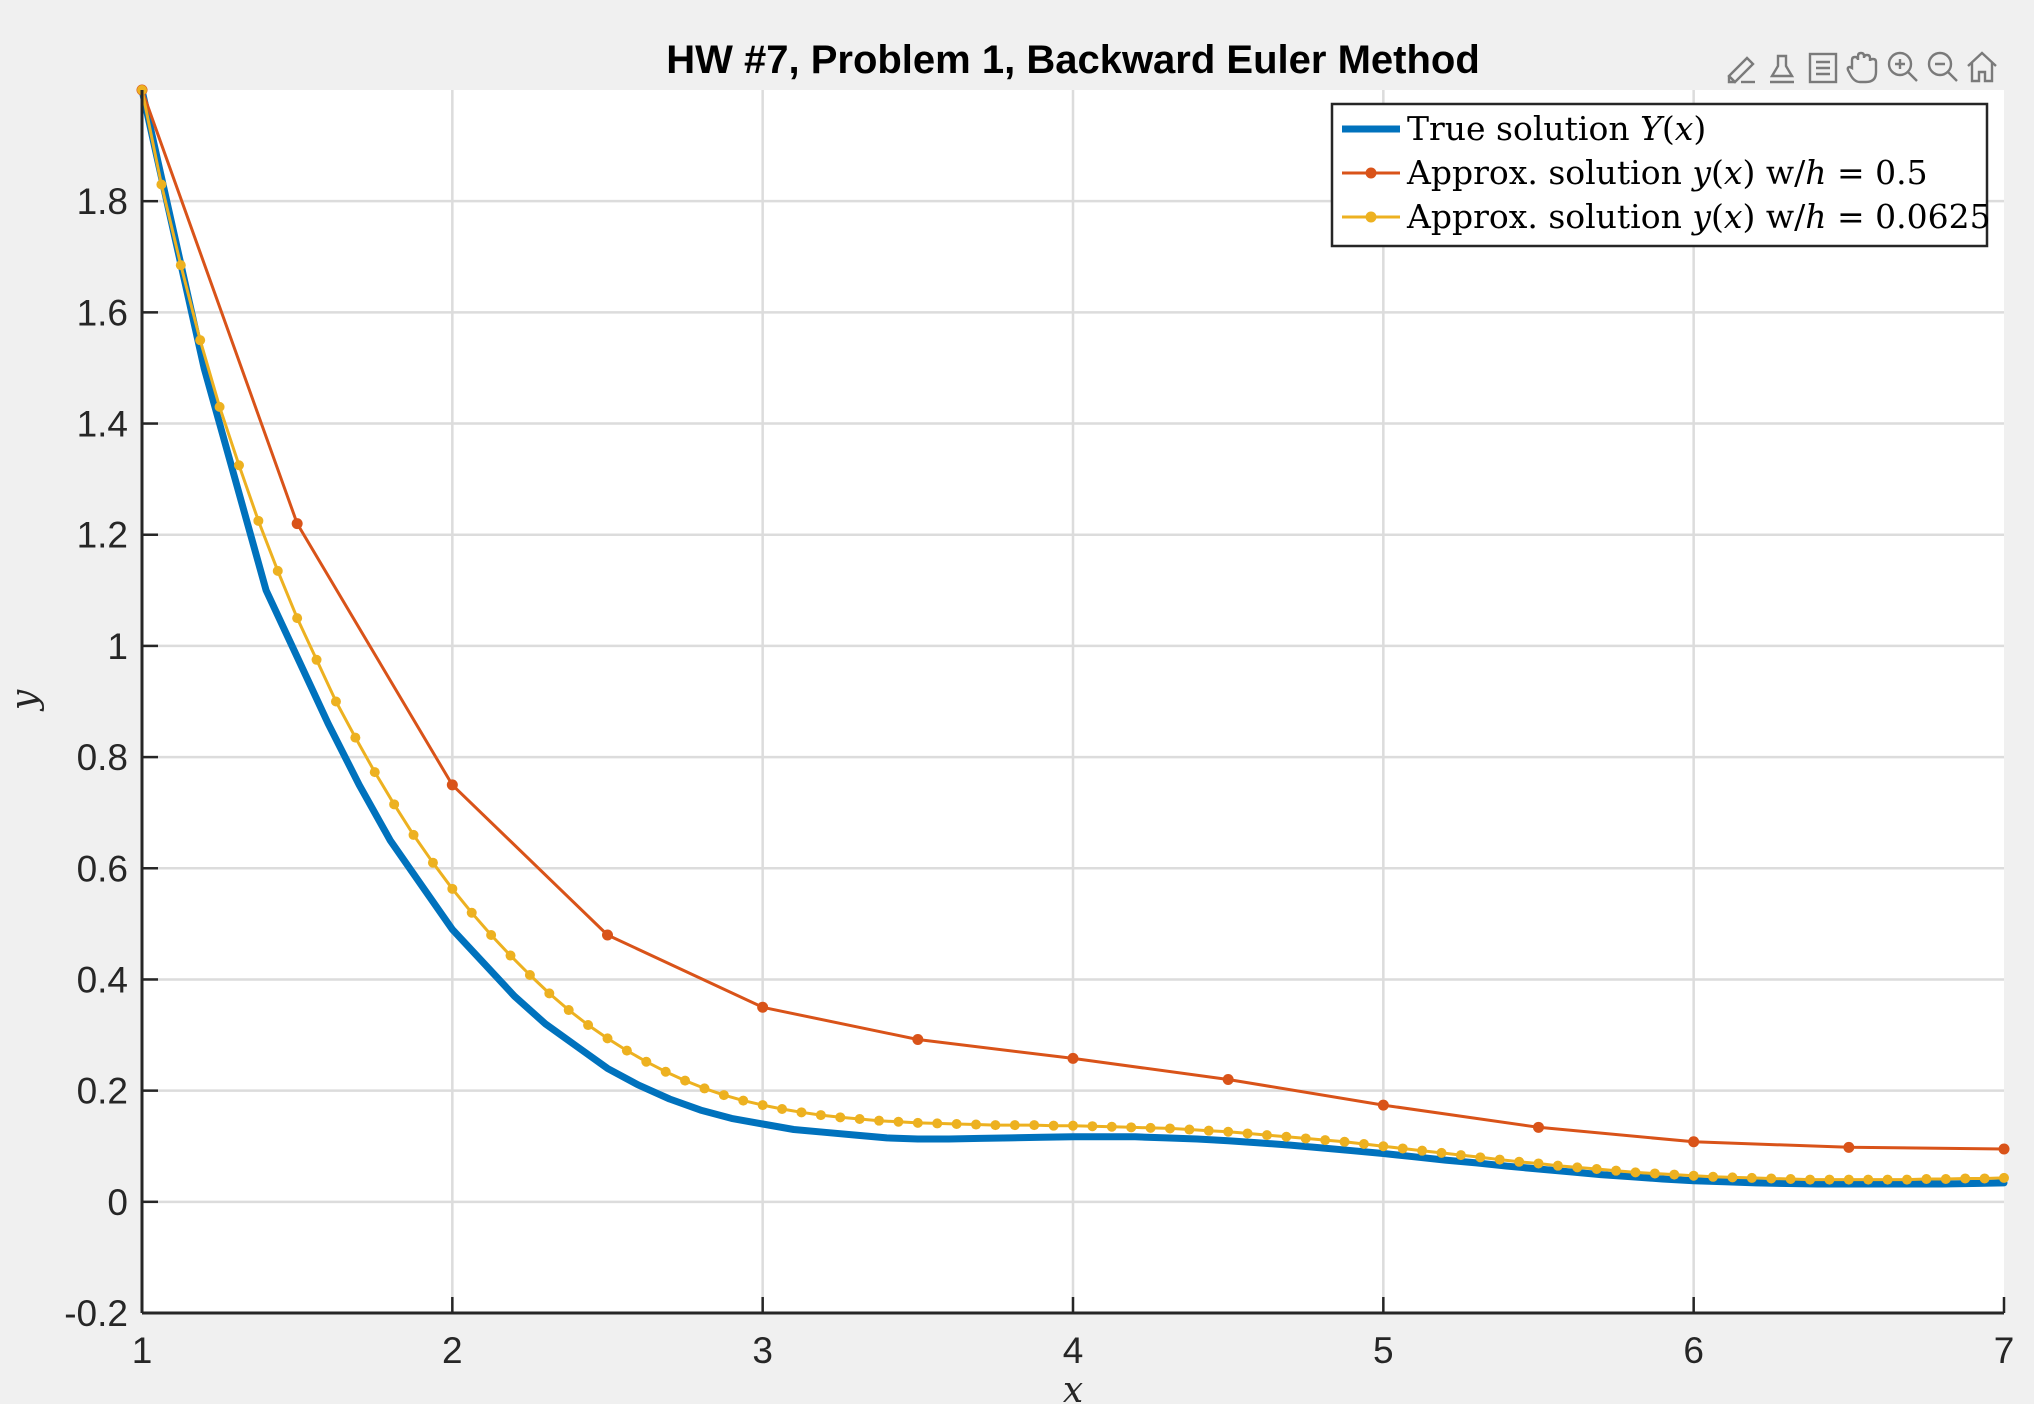 Image resolution: width=2034 pixels, height=1404 pixels. What do you see at coordinates (1666, 216) in the screenshot?
I see `legend-entry-3: Approx. solution y(x) w/h = 0.0625` at bounding box center [1666, 216].